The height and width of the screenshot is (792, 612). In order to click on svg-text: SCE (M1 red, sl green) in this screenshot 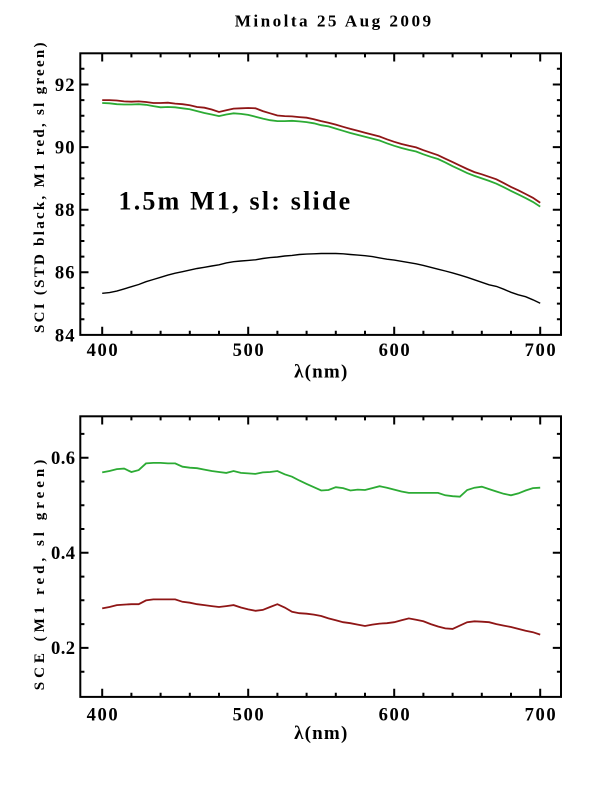, I will do `click(40, 573)`.